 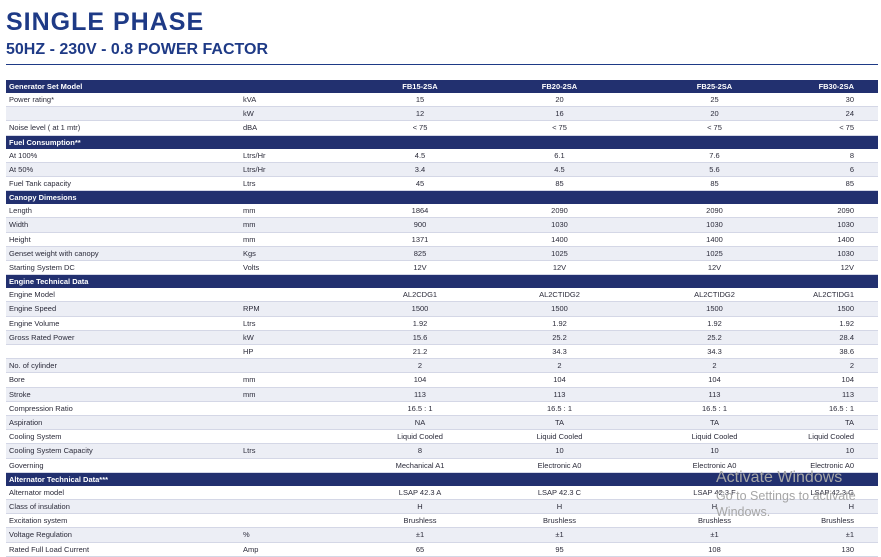 I want to click on spec-value: 1864, so click(x=420, y=211).